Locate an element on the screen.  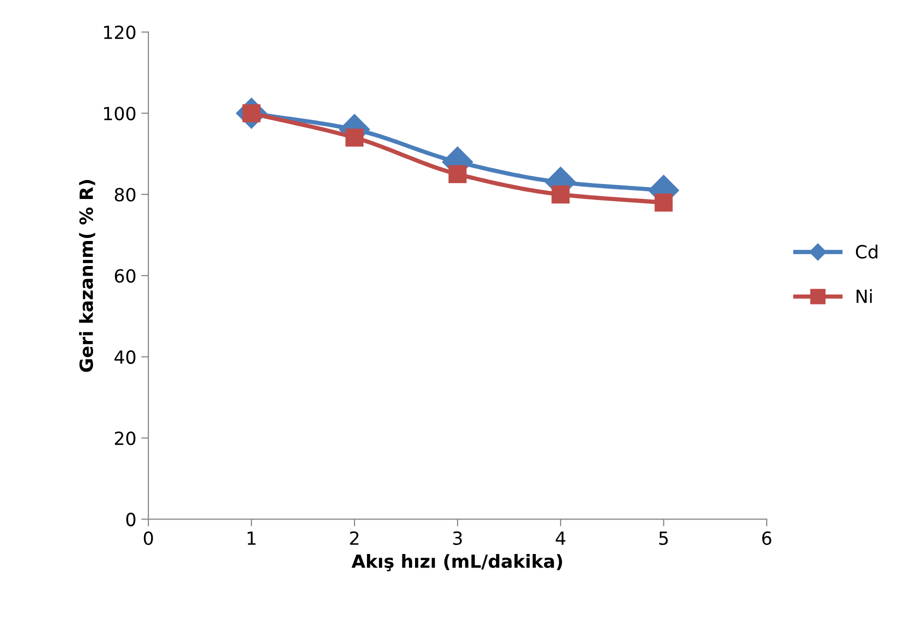
y-axis-title: Geri kazanım( % R) is located at coordinates (87, 276).